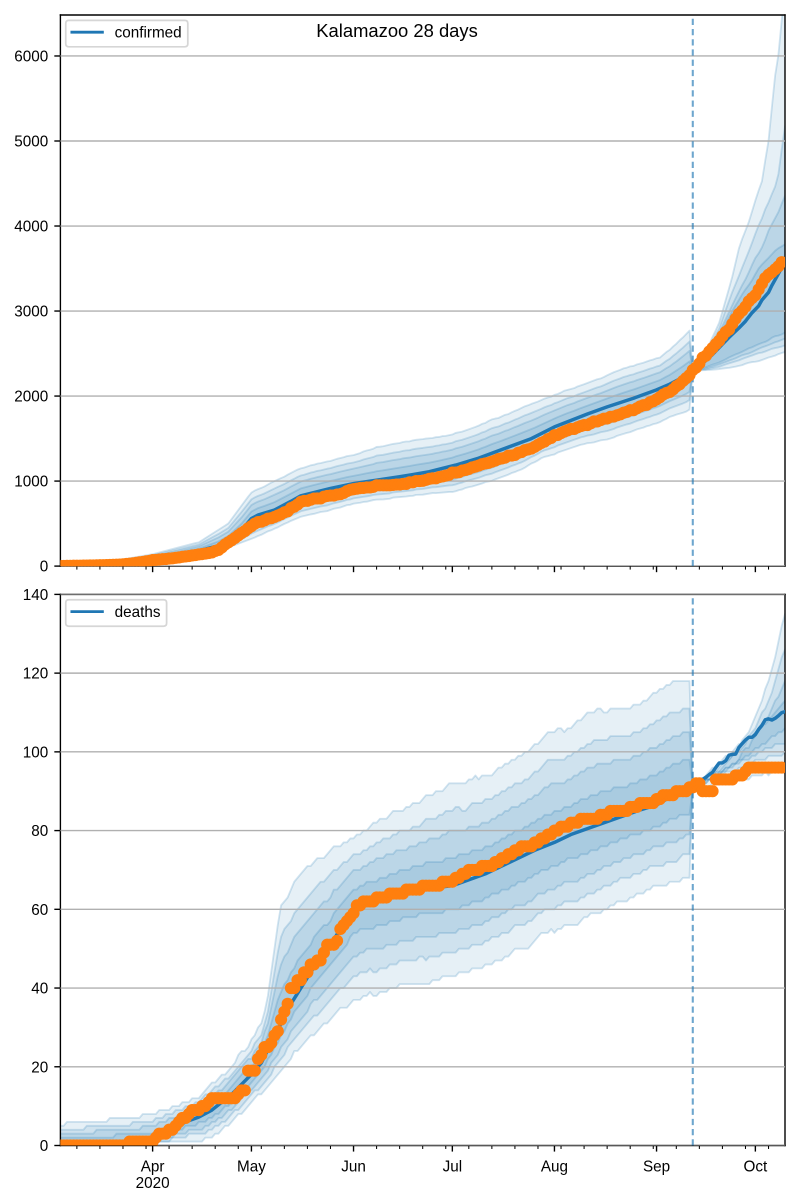 This screenshot has height=1200, width=800. What do you see at coordinates (153, 1166) in the screenshot?
I see `svg-text: Apr` at bounding box center [153, 1166].